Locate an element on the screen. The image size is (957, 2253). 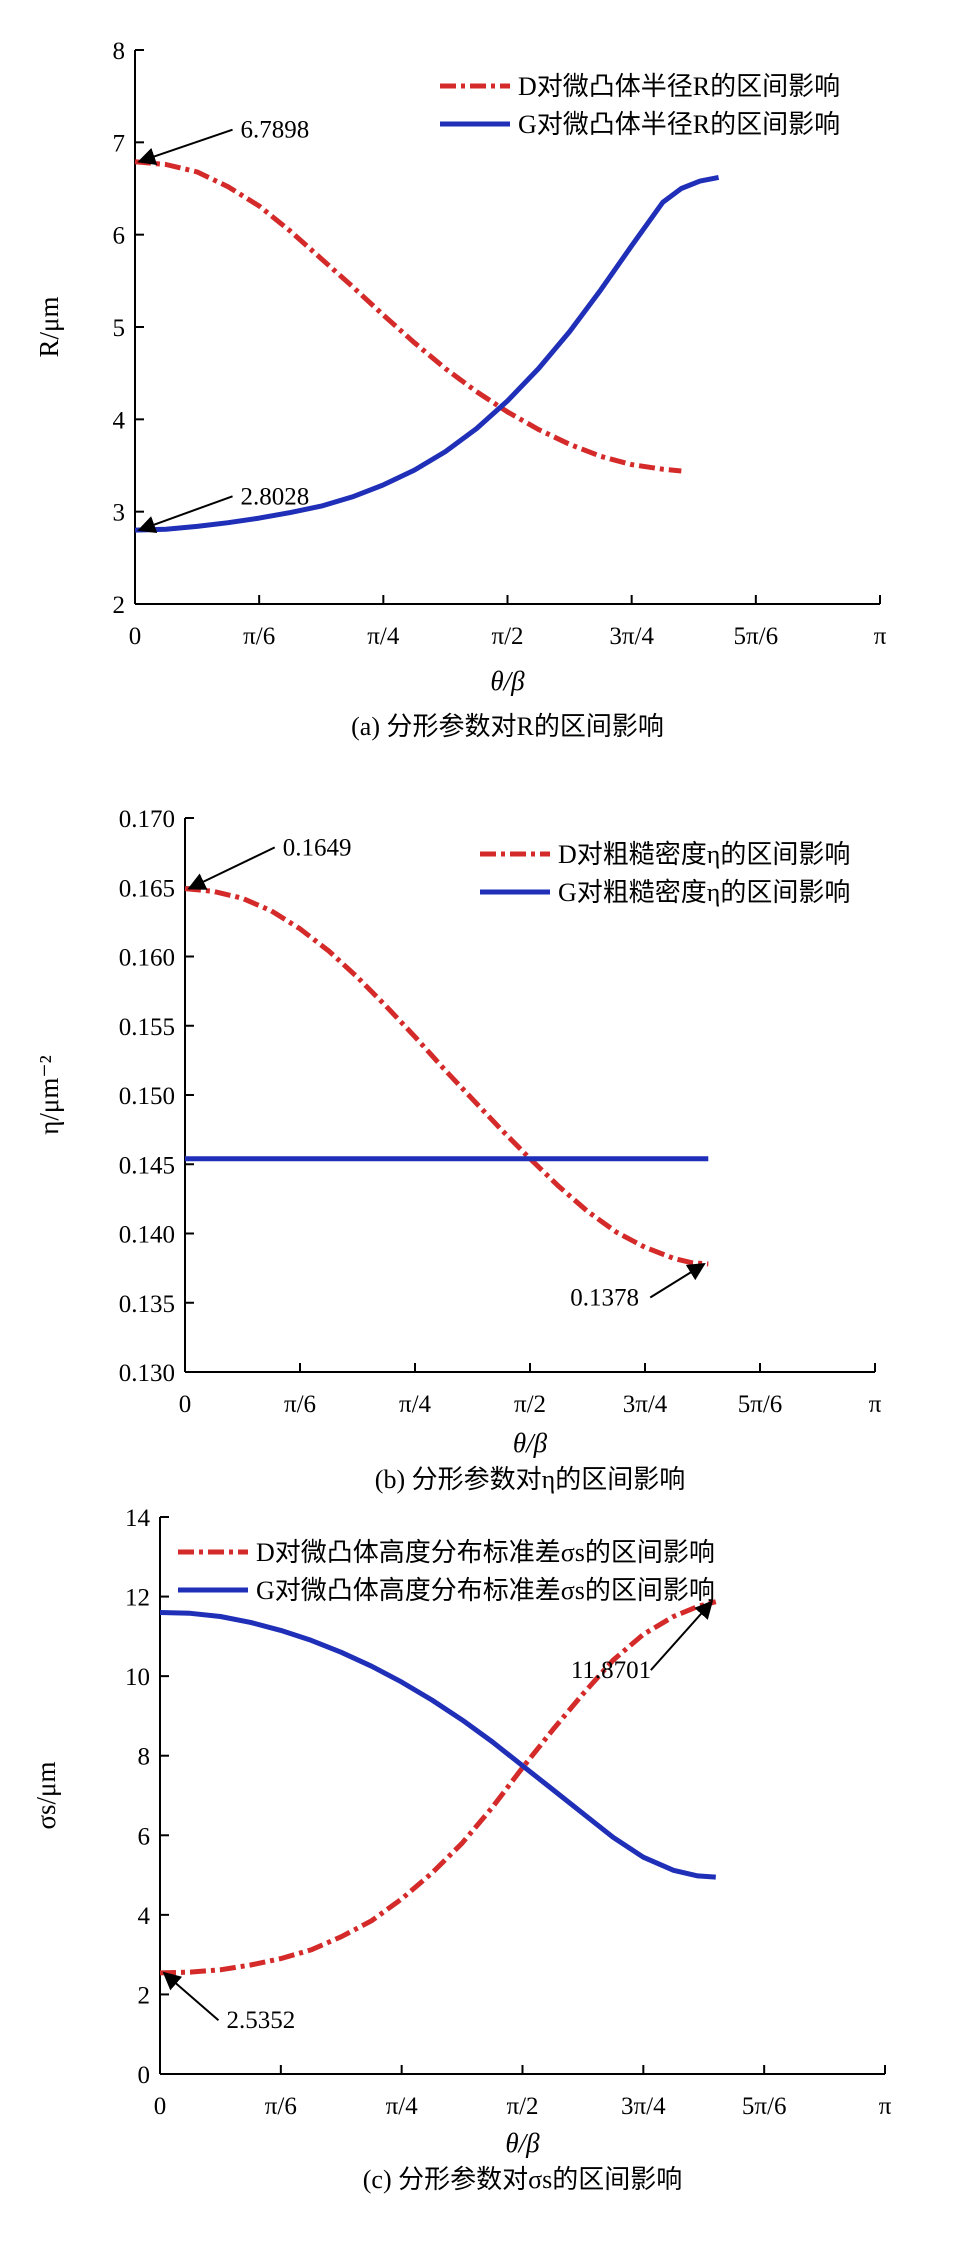
y-tick-label: 0.145 is located at coordinates (147, 1165).